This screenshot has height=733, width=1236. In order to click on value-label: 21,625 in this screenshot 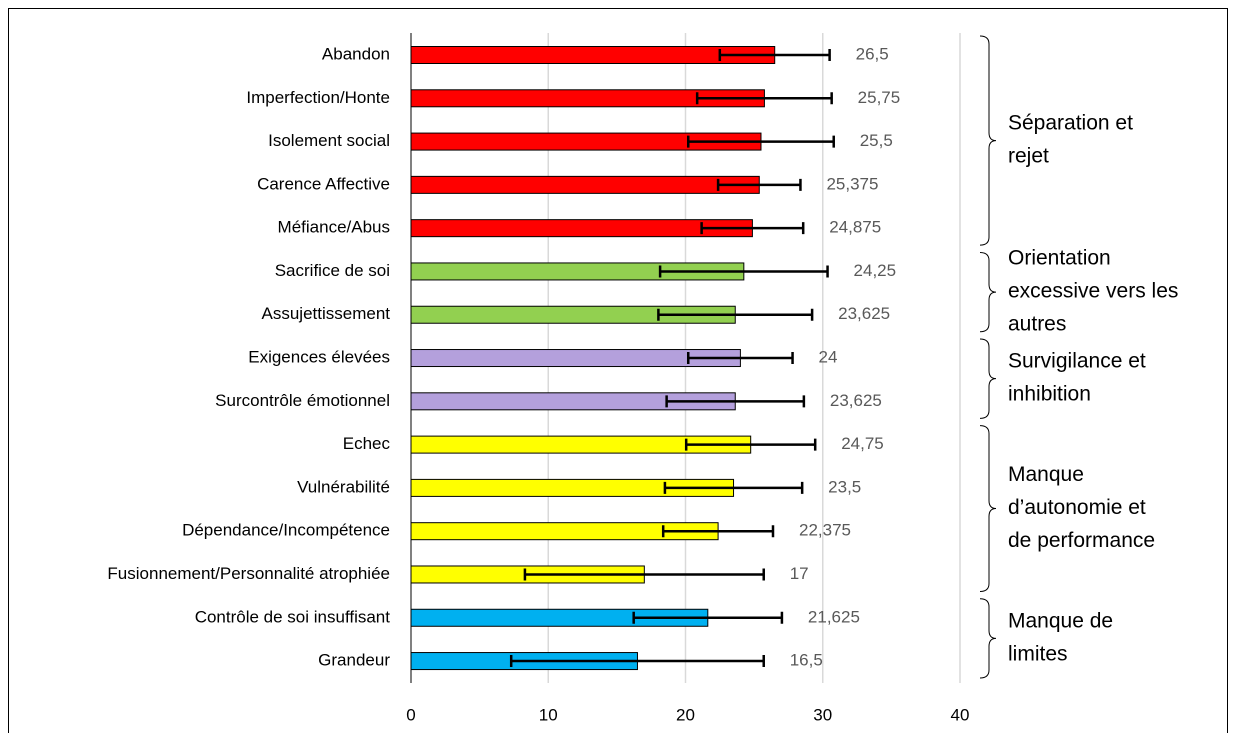, I will do `click(834, 616)`.